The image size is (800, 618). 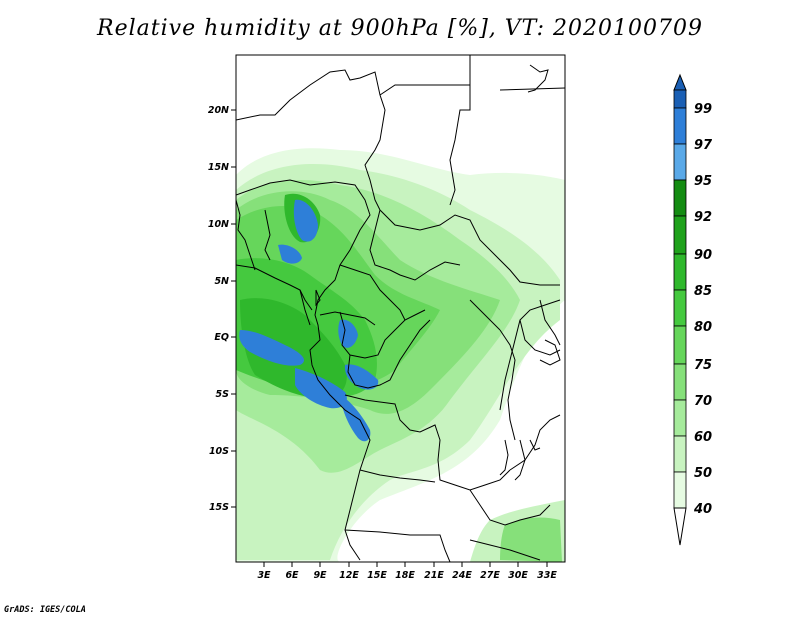 What do you see at coordinates (693, 309) in the screenshot?
I see `colorbar: 99 97 95 92 90 85 80 75 70 60 50 40` at bounding box center [693, 309].